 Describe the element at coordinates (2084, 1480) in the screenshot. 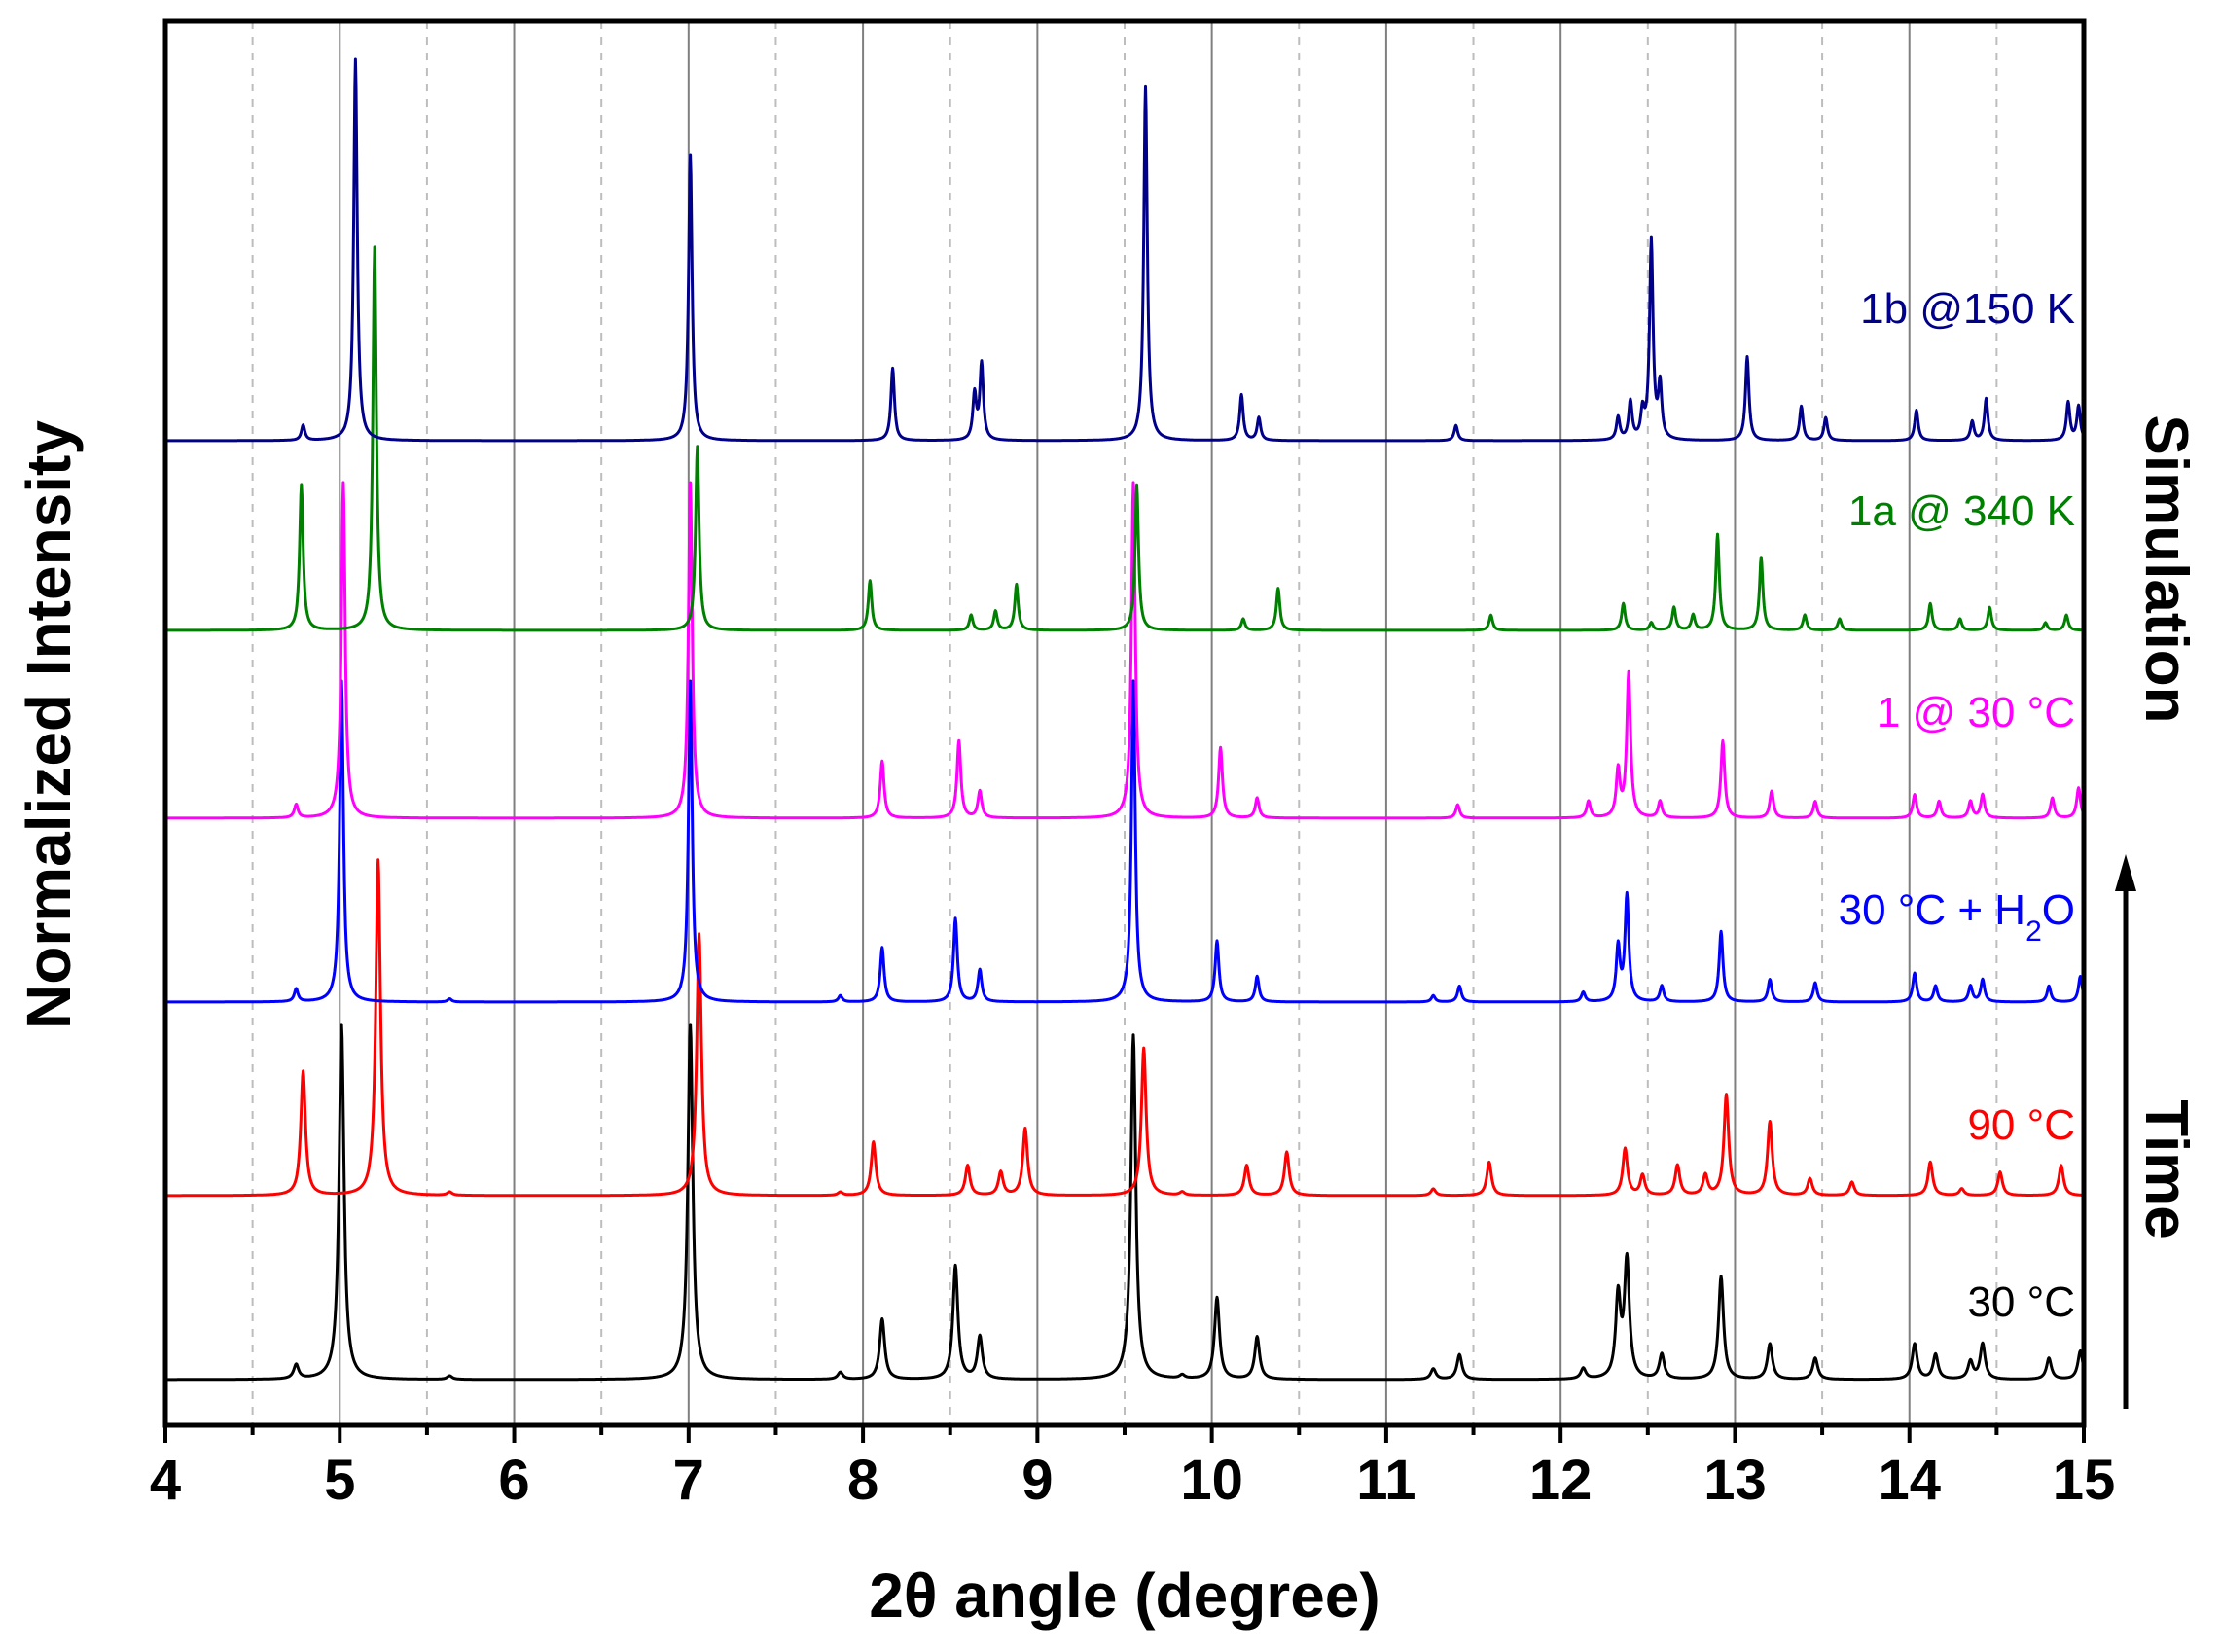

I see `x-tick-label: 15` at that location.